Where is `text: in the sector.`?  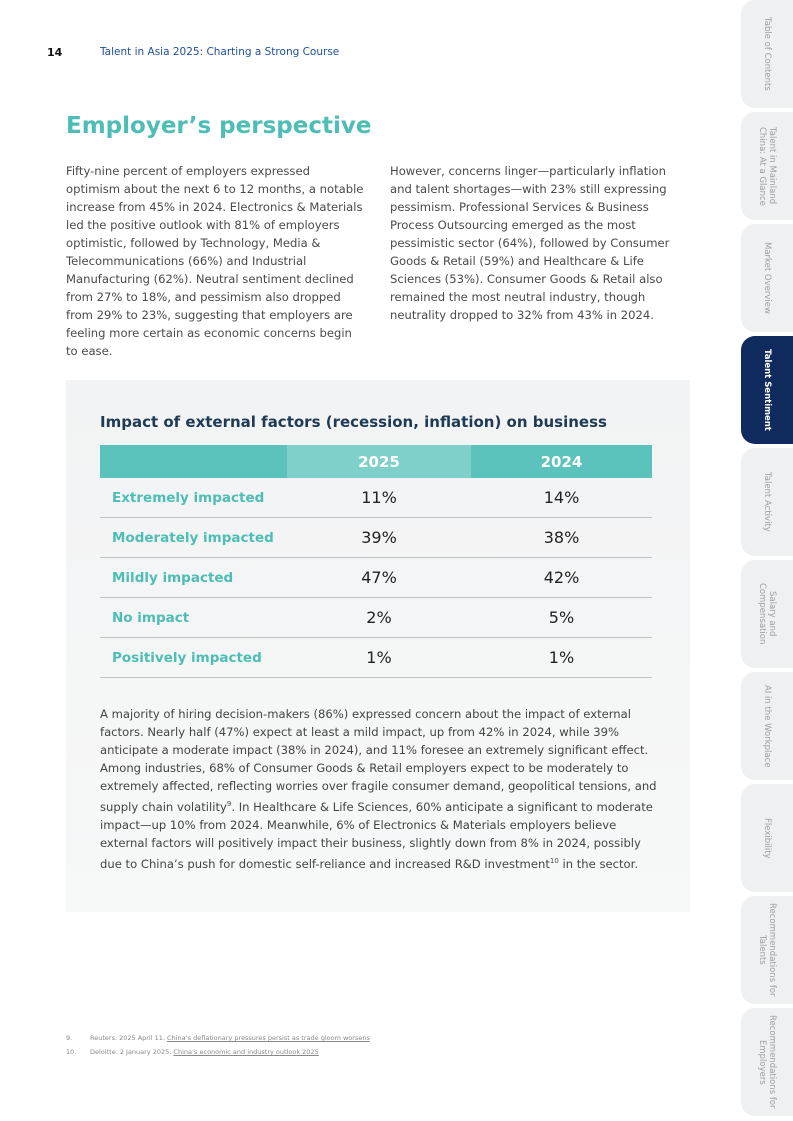
text: in the sector. is located at coordinates (598, 863).